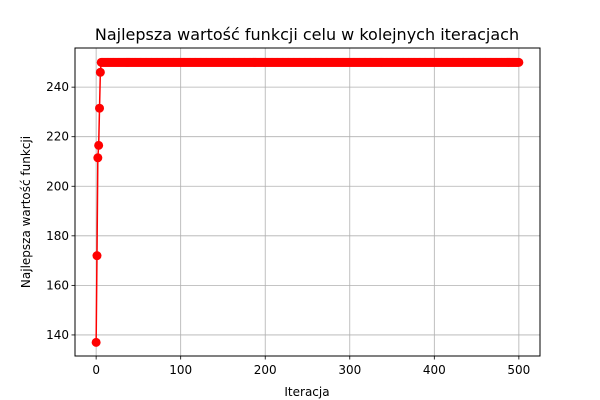 The image size is (600, 400). Describe the element at coordinates (57, 87) in the screenshot. I see `y-tick-label: 240` at that location.